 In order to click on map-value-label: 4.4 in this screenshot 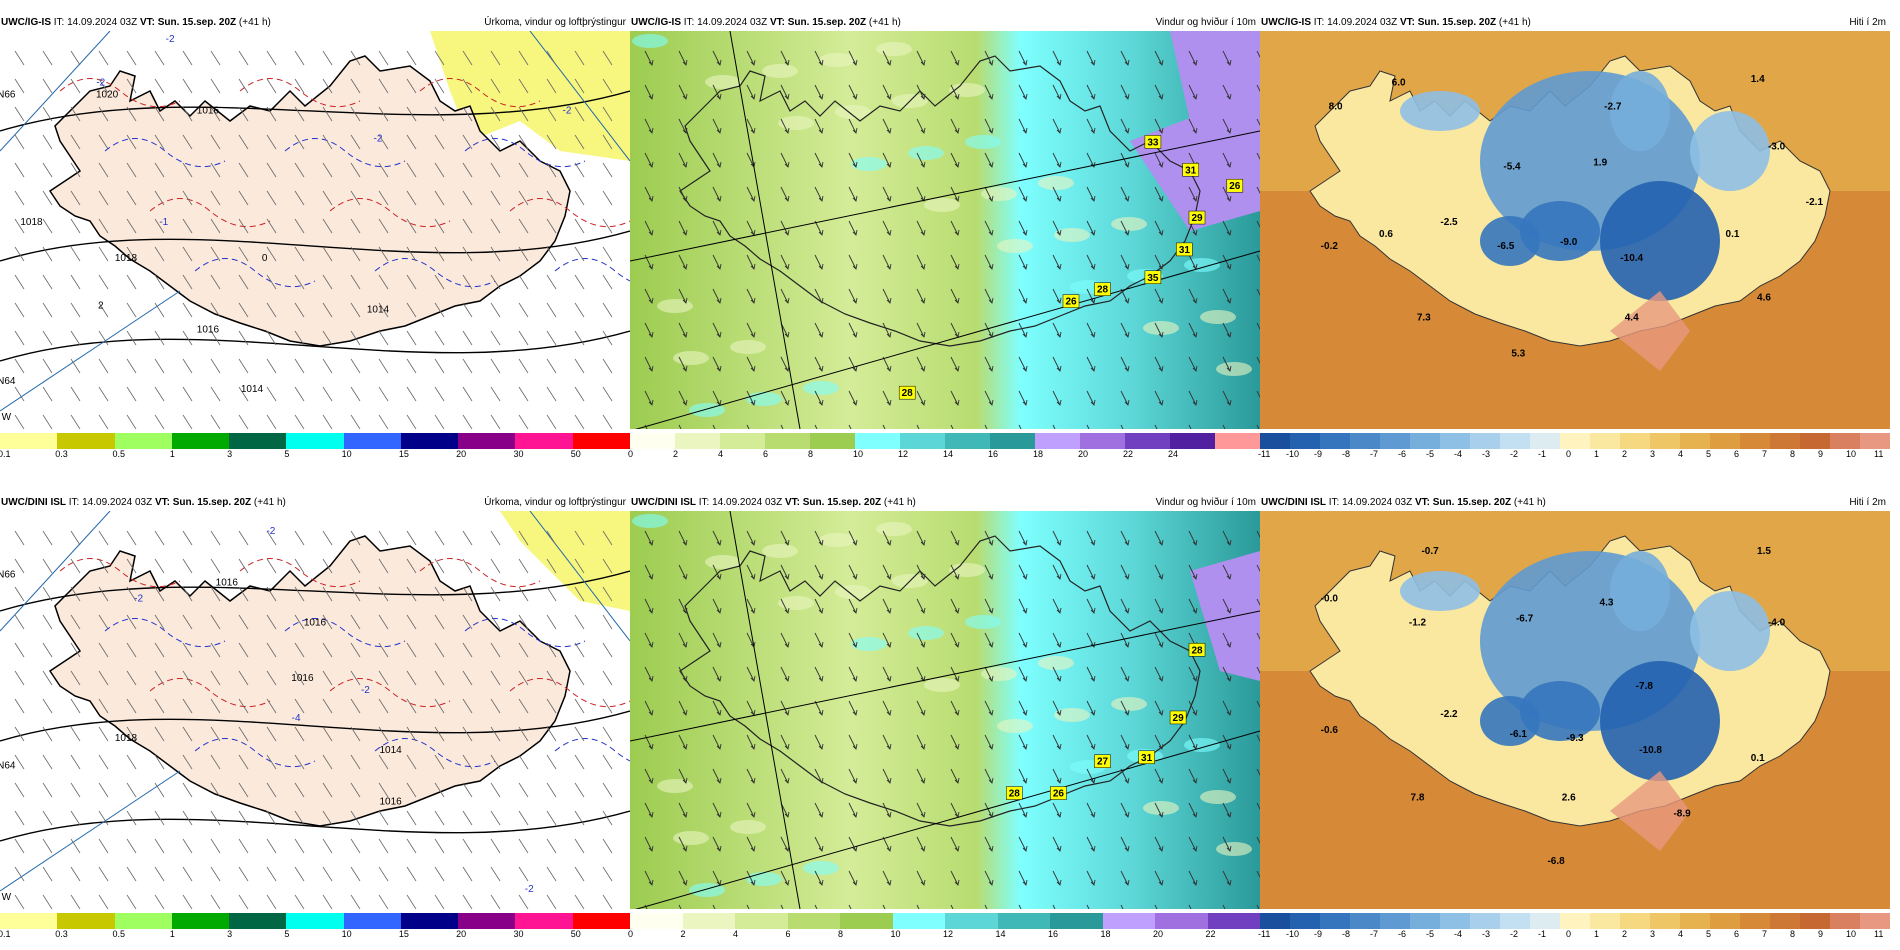, I will do `click(1632, 318)`.